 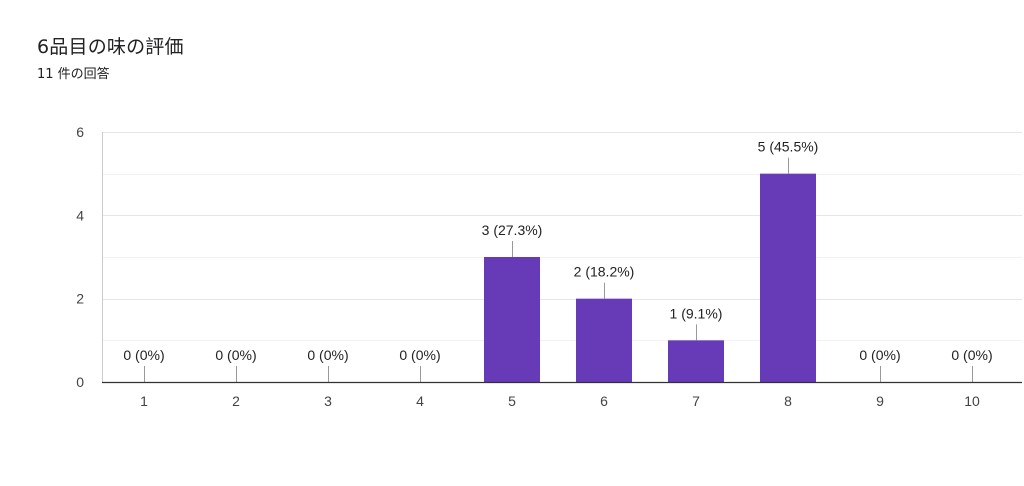 What do you see at coordinates (110, 47) in the screenshot?
I see `chart-title: 6品目の味の評価` at bounding box center [110, 47].